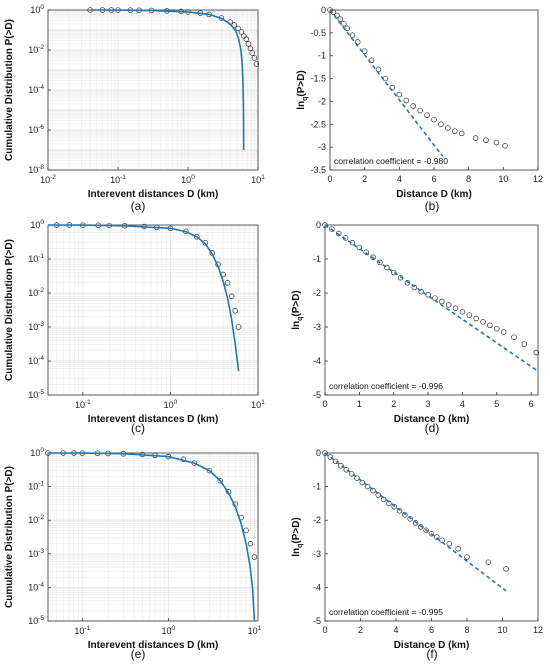  Describe the element at coordinates (468, 179) in the screenshot. I see `x-tick-label: 8` at that location.